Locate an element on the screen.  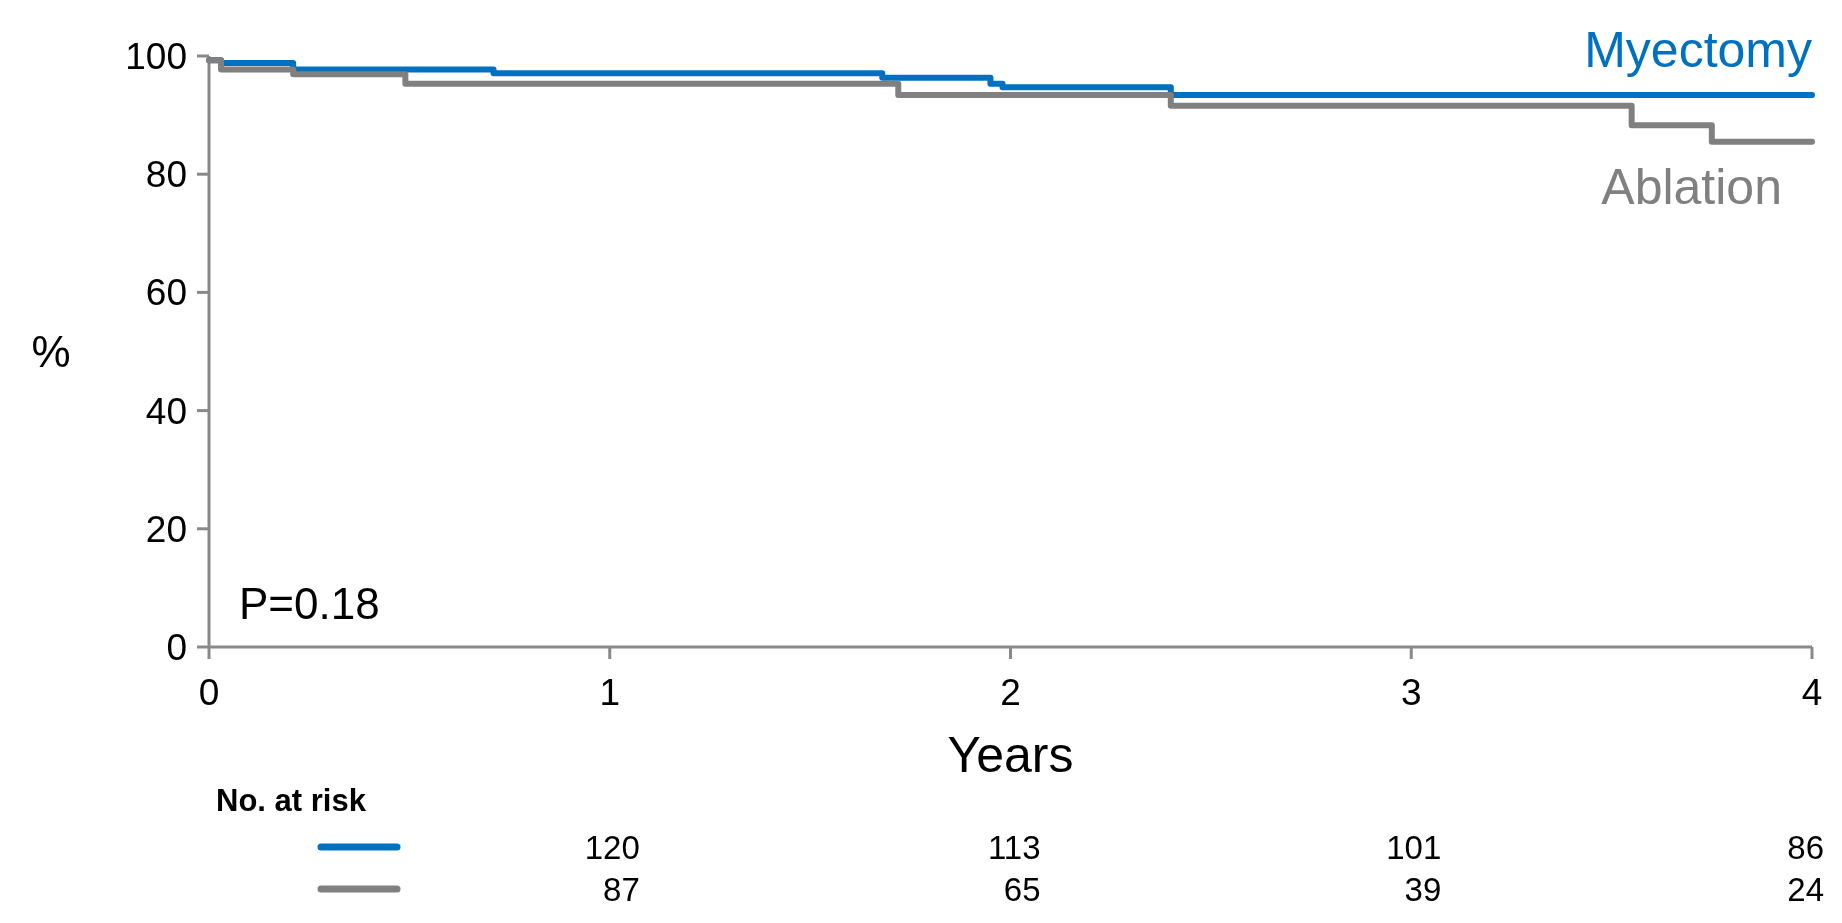
text: No. at risk is located at coordinates (291, 800).